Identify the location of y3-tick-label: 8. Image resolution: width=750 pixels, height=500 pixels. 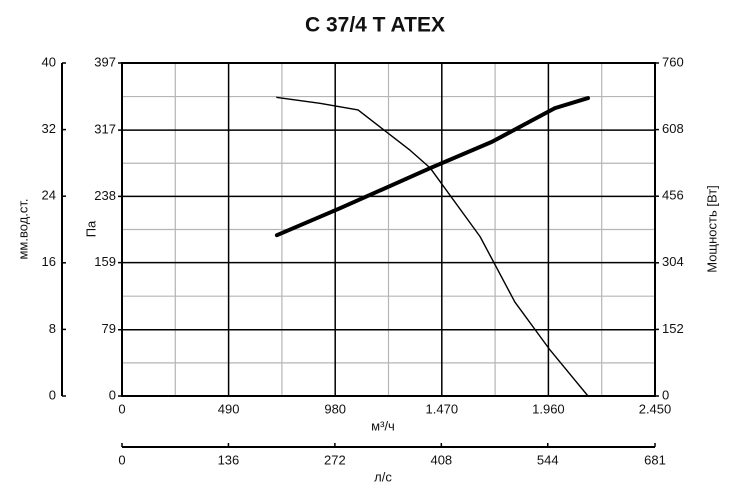
(52, 328).